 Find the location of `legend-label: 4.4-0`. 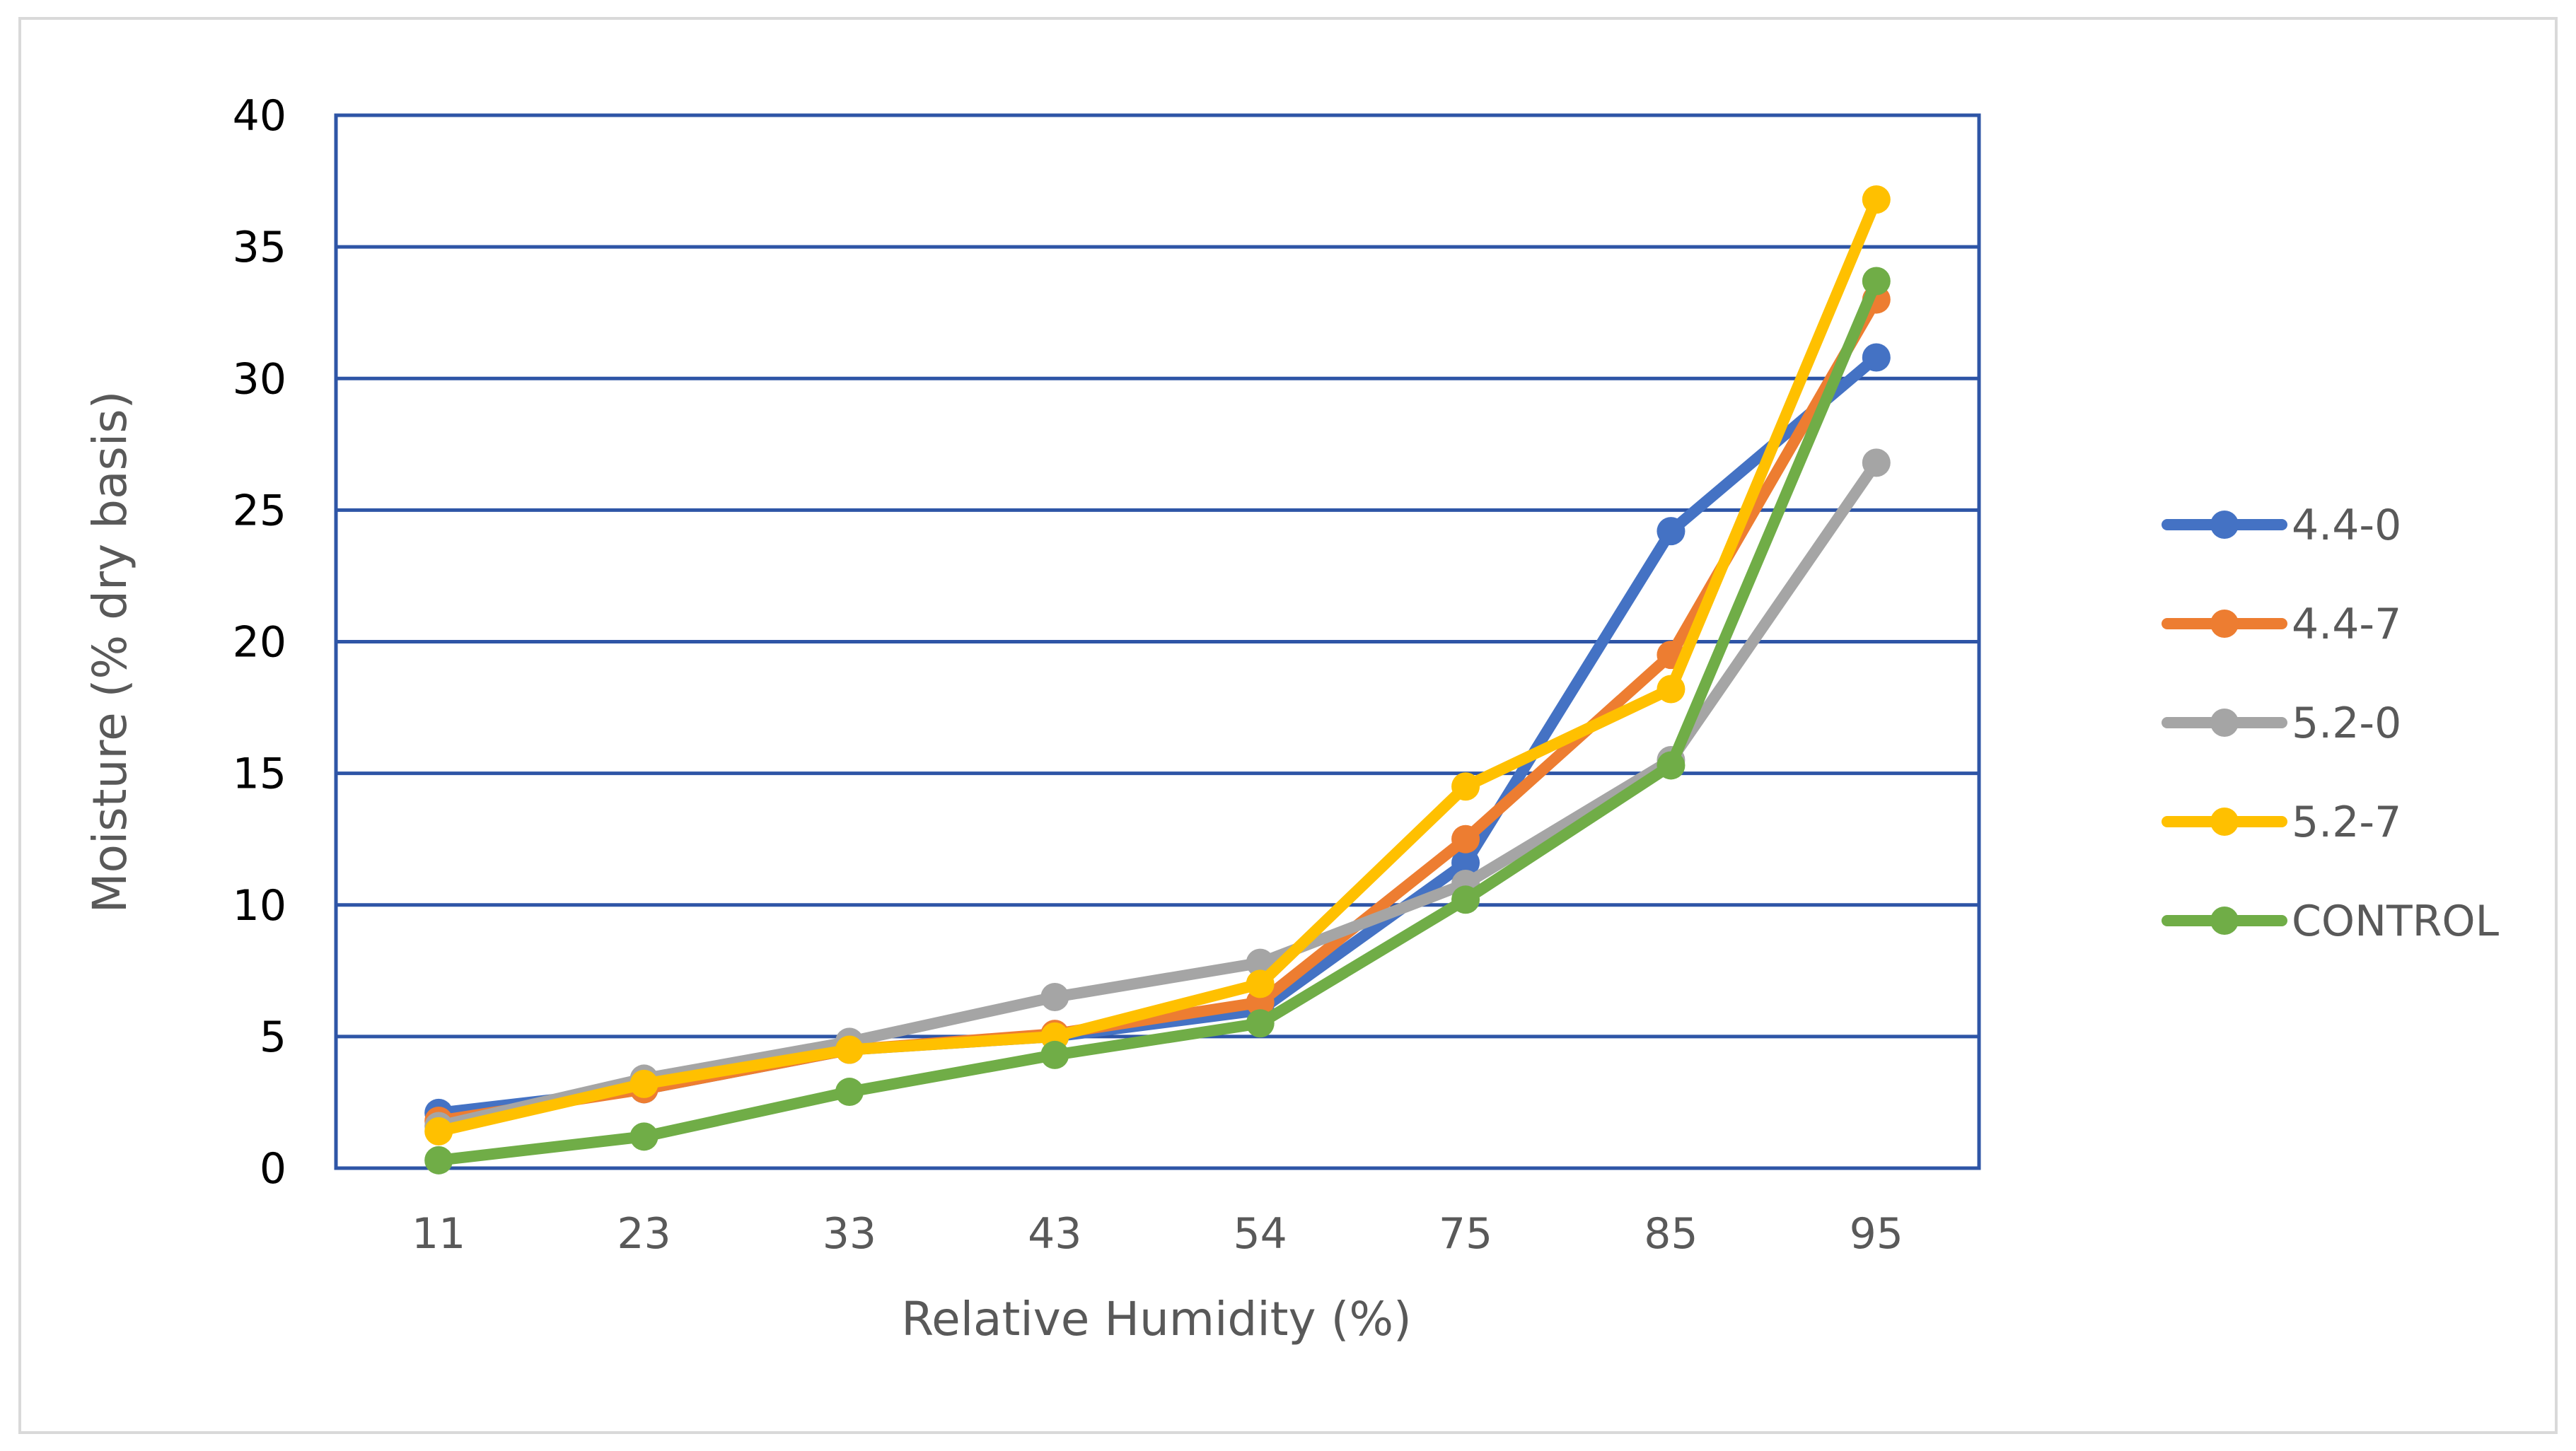

legend-label: 4.4-0 is located at coordinates (2346, 525).